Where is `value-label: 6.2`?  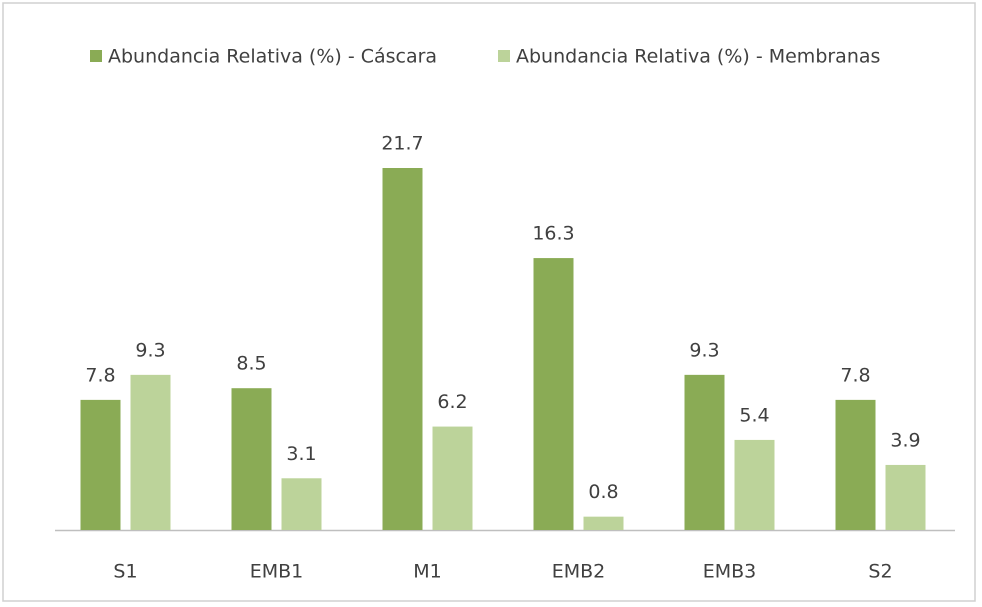 value-label: 6.2 is located at coordinates (452, 402).